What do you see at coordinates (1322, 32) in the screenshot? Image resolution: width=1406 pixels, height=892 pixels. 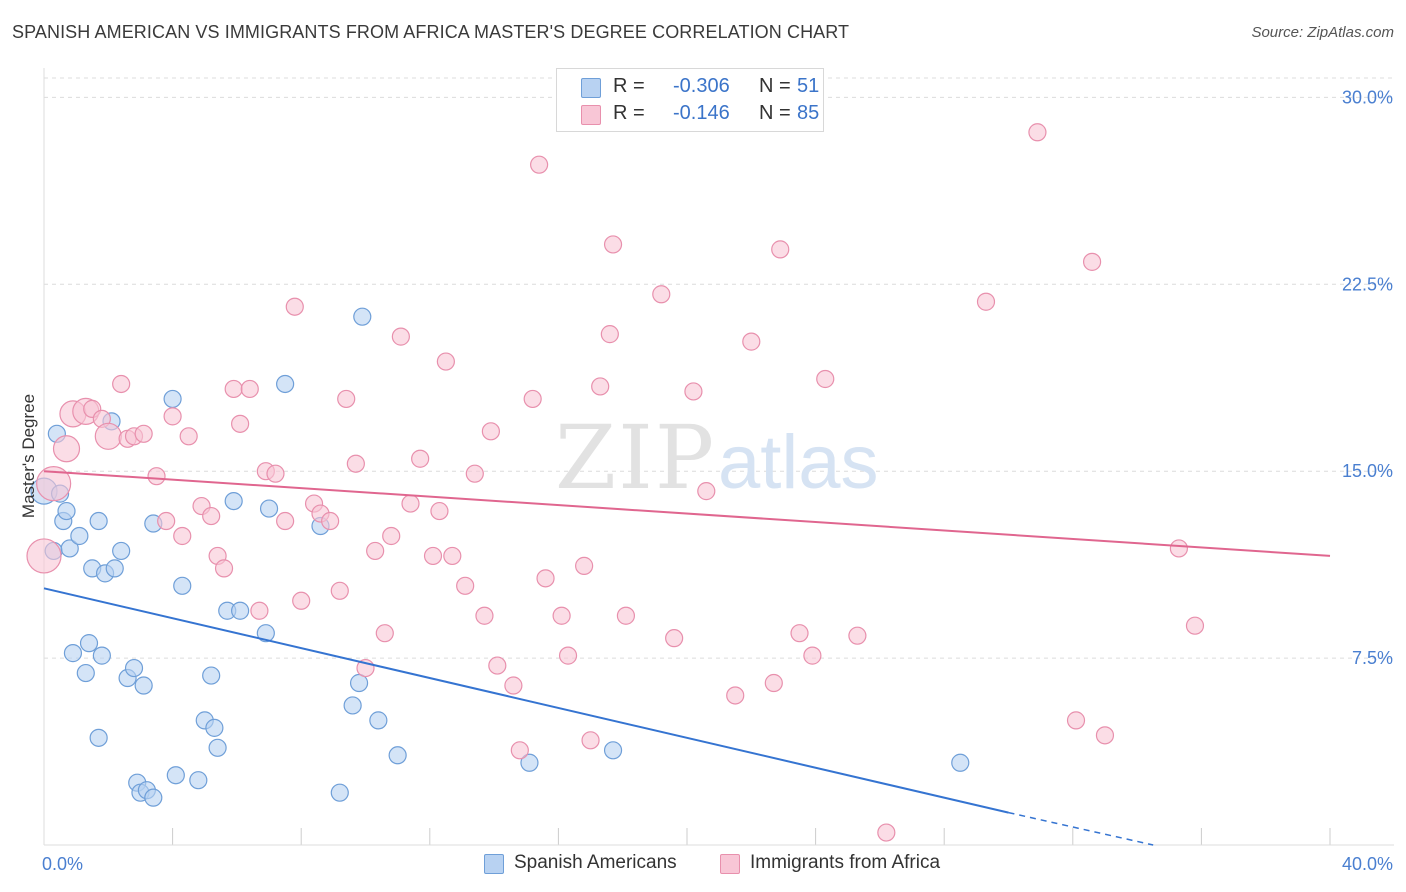 I see `source-credit: Source: ZipAtlas.com` at bounding box center [1322, 32].